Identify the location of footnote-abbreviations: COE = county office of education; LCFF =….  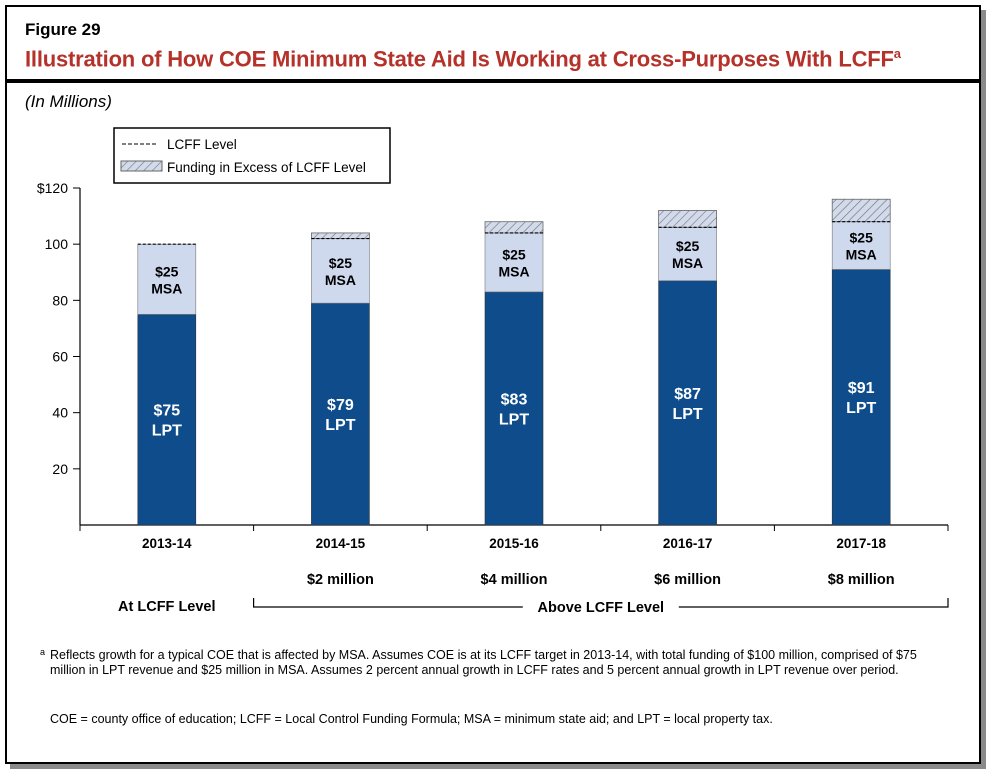
(411, 719).